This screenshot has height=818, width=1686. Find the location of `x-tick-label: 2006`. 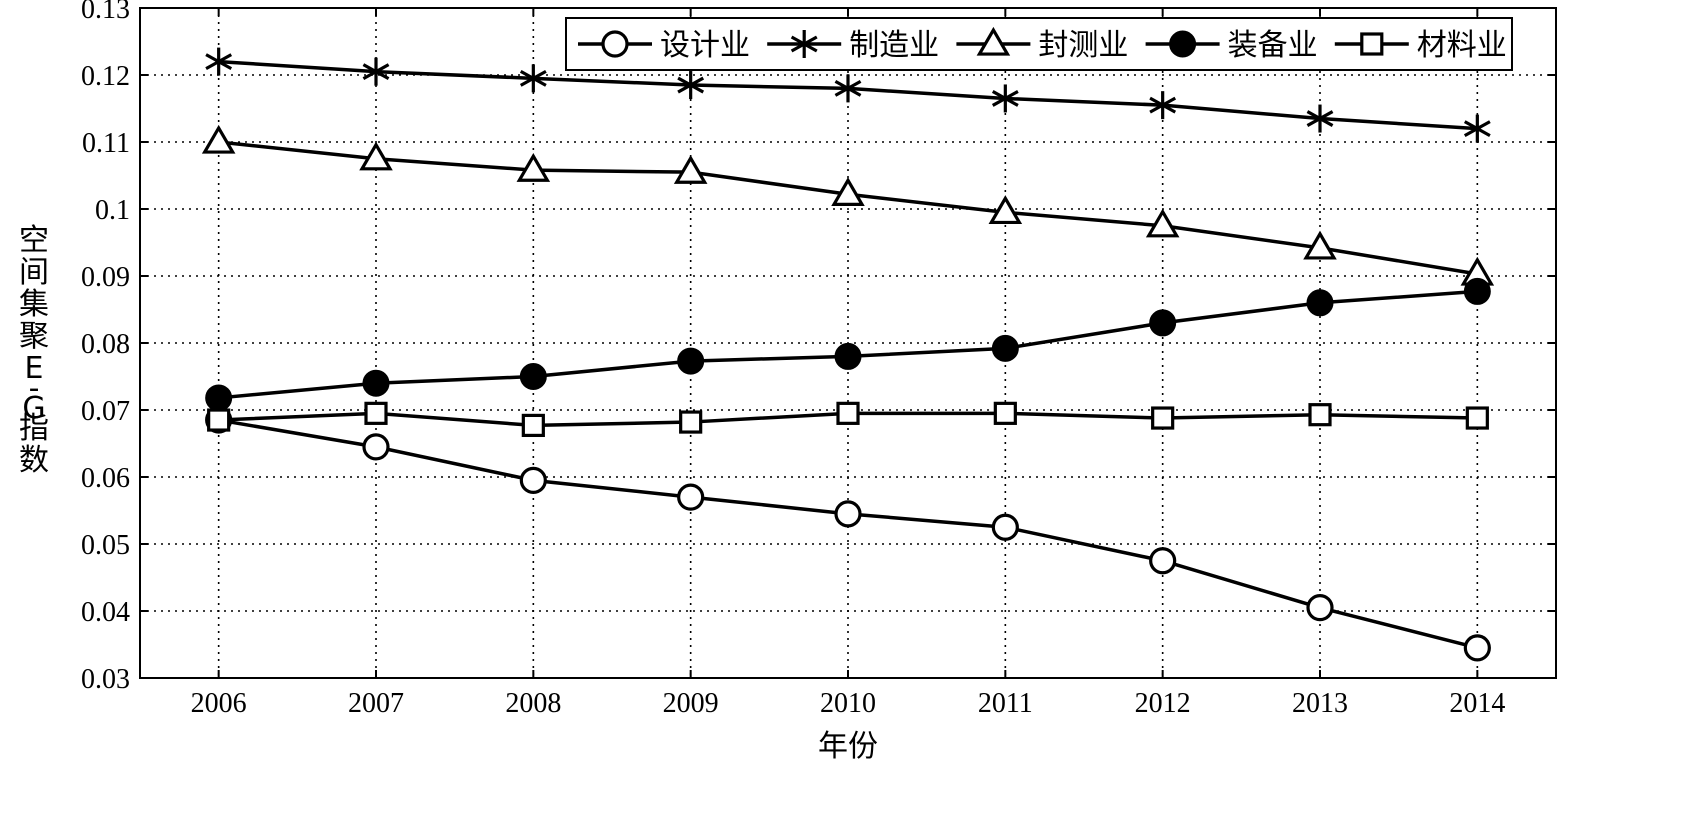

x-tick-label: 2006 is located at coordinates (219, 703).